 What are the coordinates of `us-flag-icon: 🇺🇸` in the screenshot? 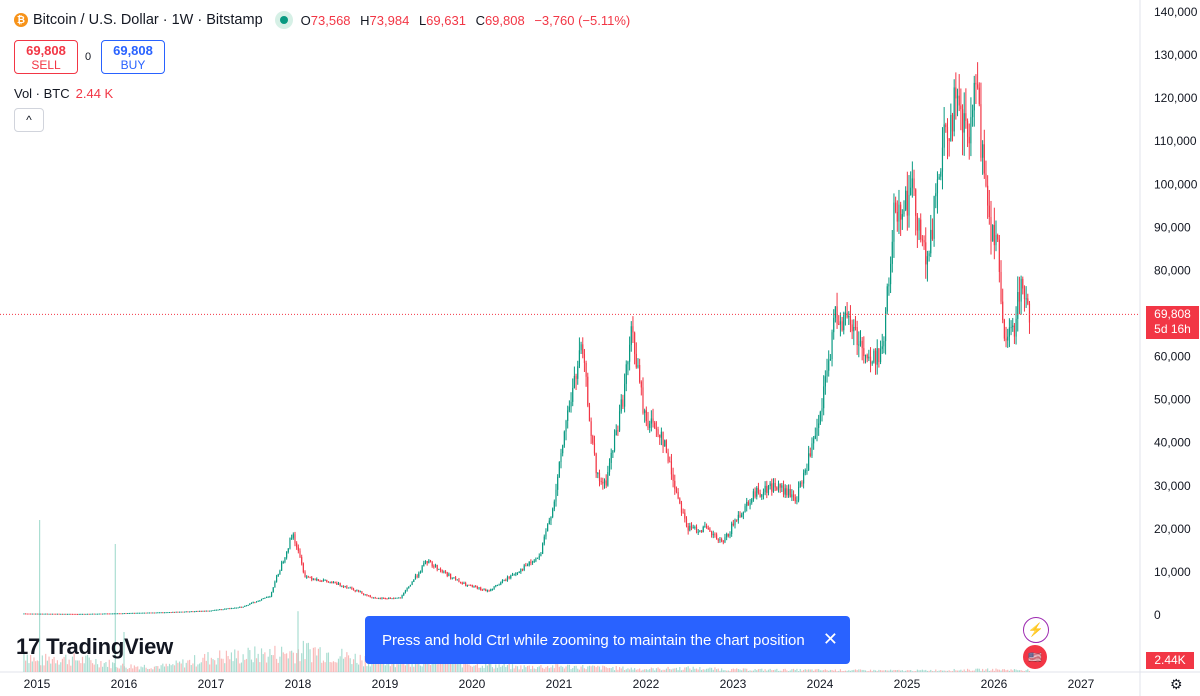 It's located at (1035, 657).